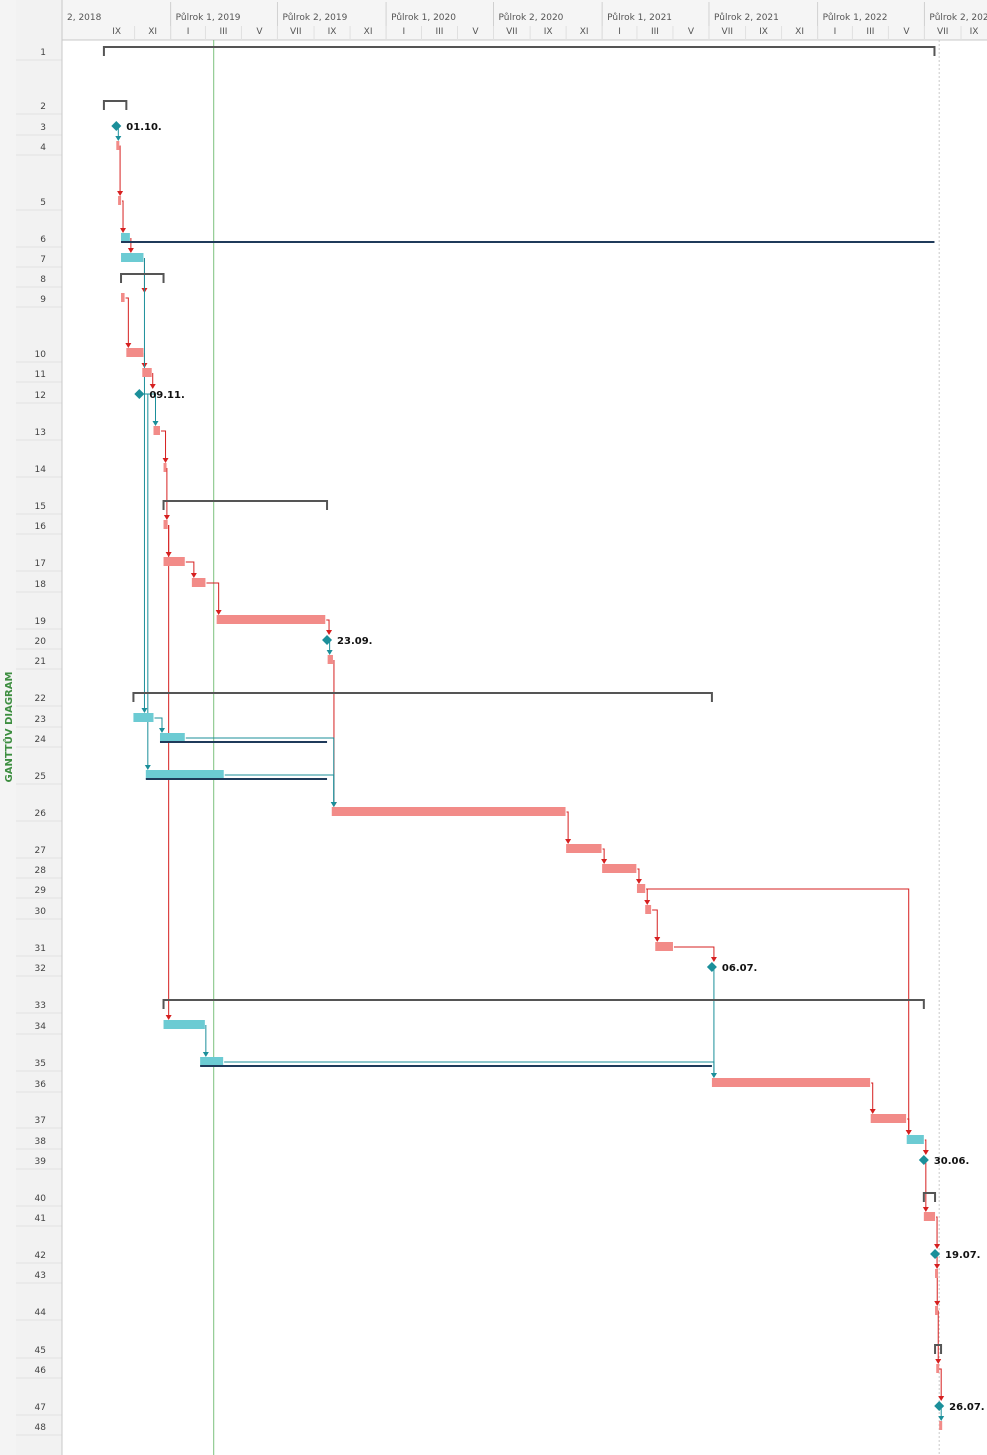 The image size is (987, 1455). Describe the element at coordinates (739, 968) in the screenshot. I see `milestone-label: 06.07.` at that location.